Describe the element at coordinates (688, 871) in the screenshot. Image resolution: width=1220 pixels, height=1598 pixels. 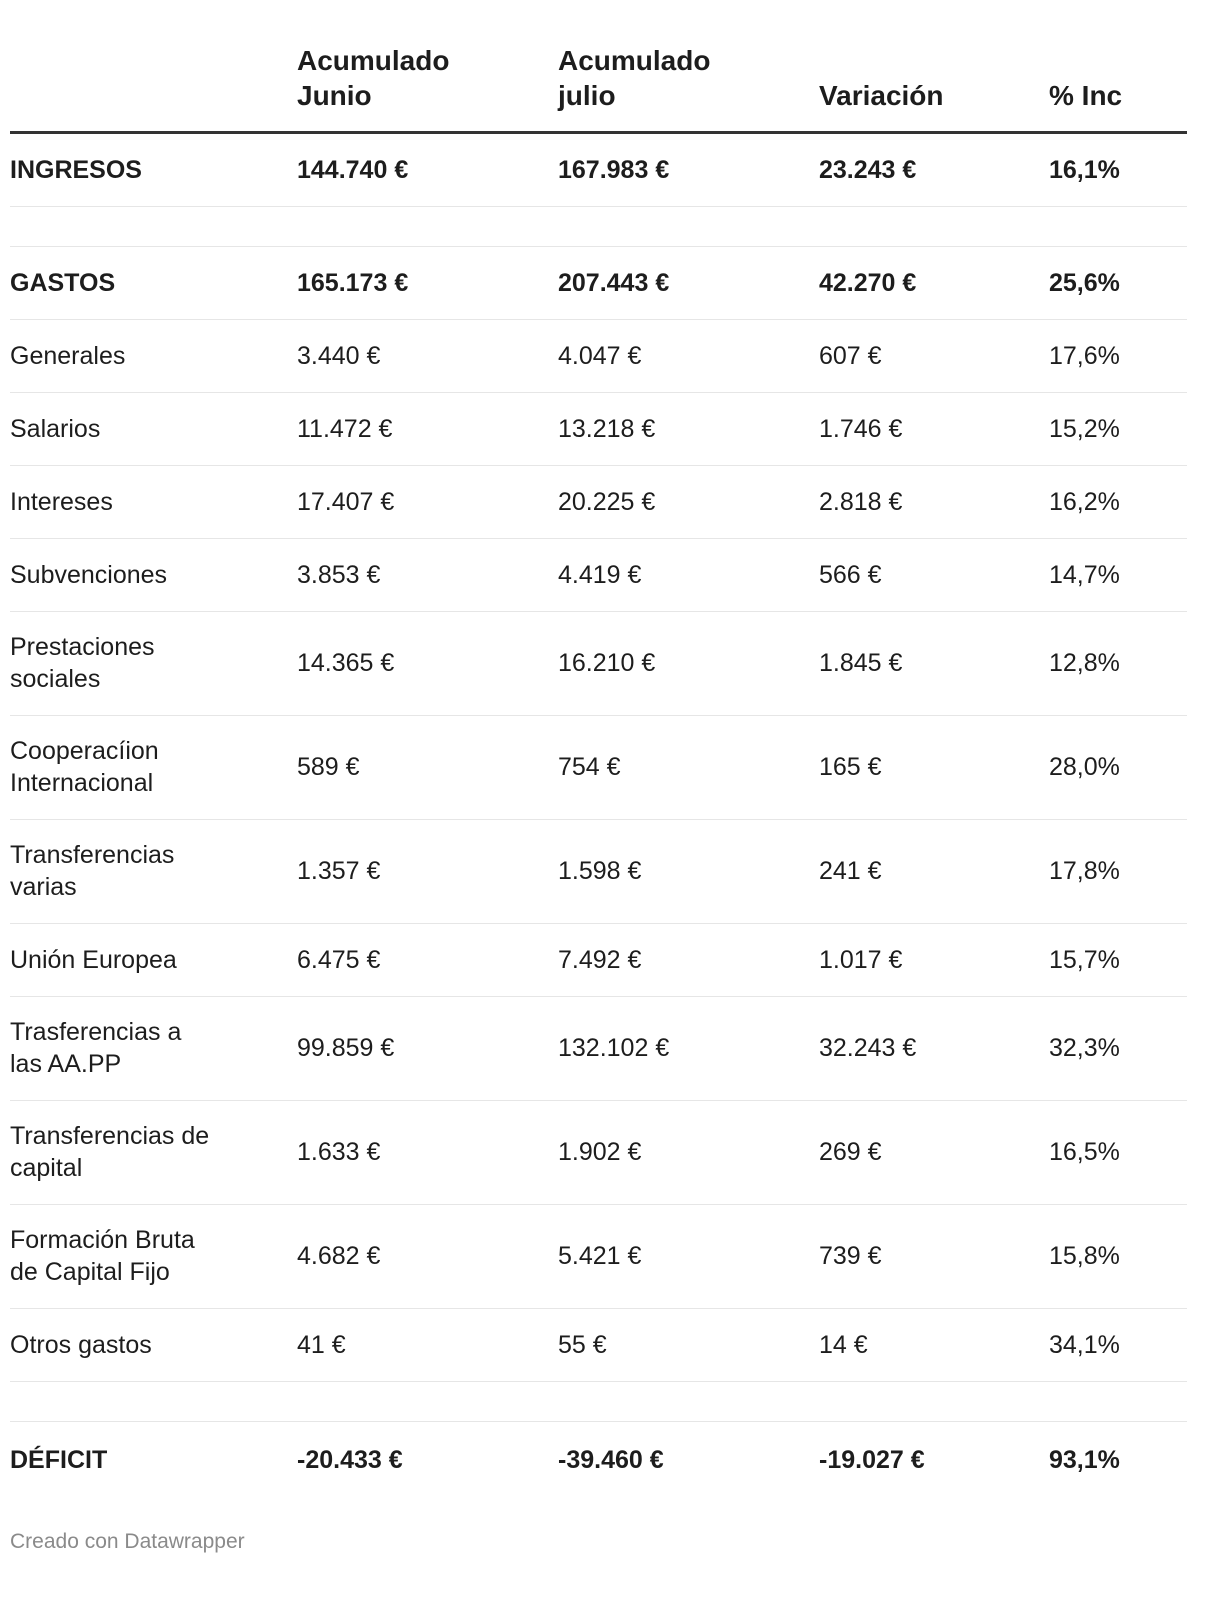
I see `cell-julio: 1.598 €` at that location.